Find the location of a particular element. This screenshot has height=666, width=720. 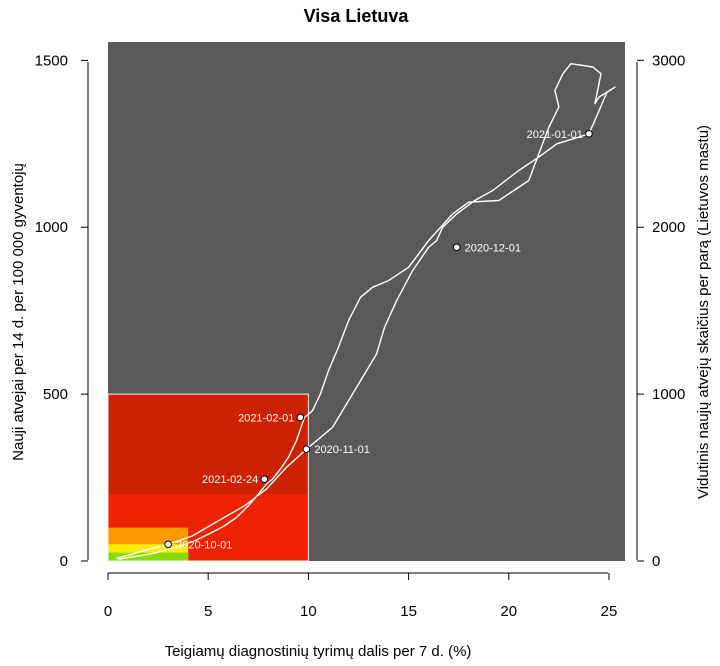

y-tick-label-3: 1500 is located at coordinates (51, 60).